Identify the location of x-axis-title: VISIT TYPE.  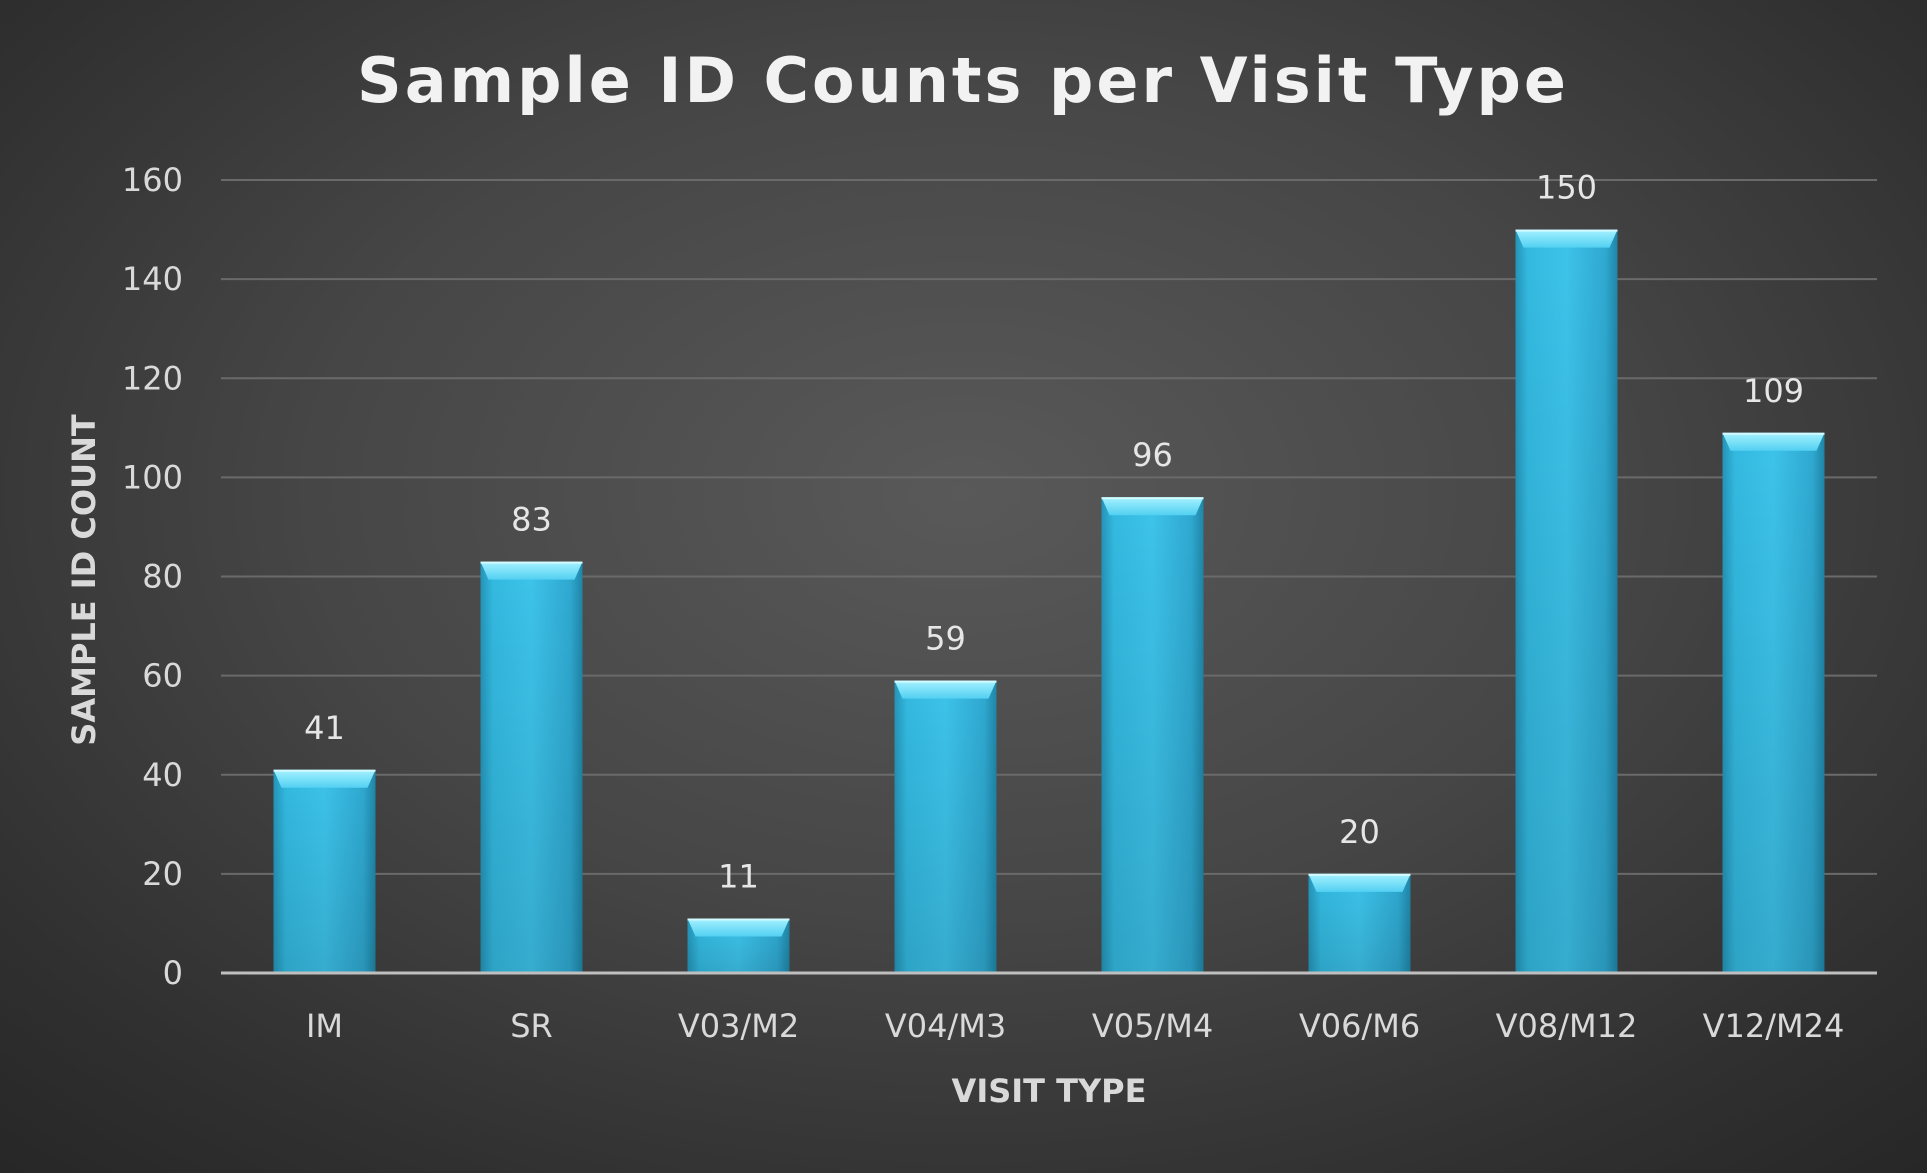
(1049, 1091).